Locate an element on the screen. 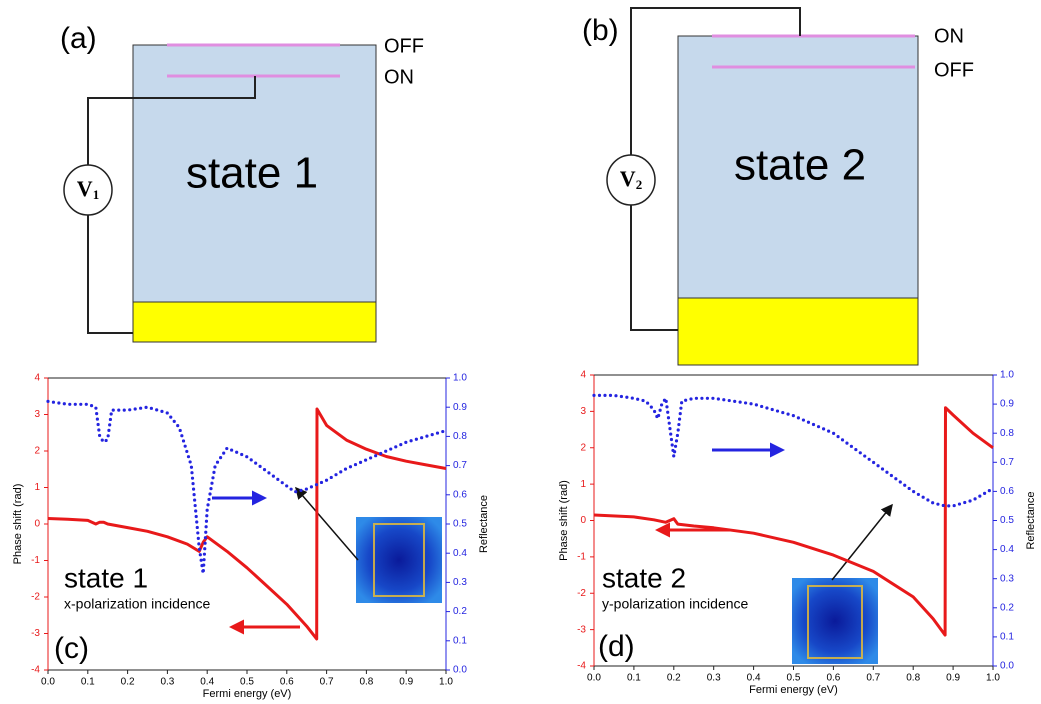  y-tick-label: 2 is located at coordinates (37, 451).